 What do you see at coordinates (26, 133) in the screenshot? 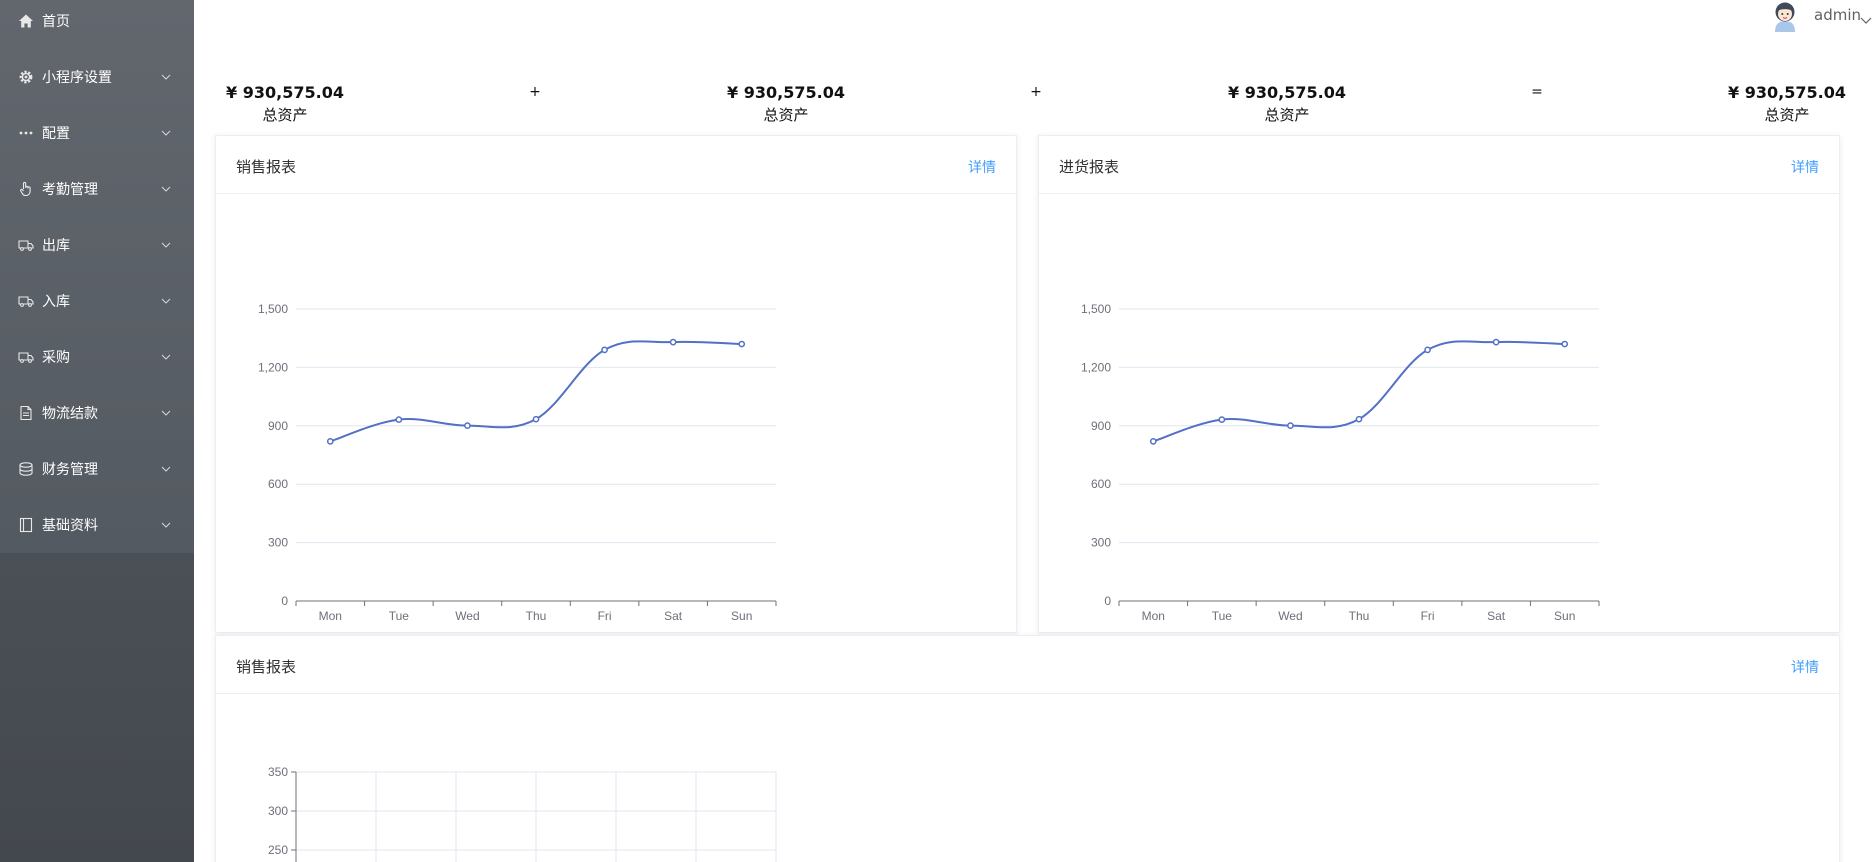
I see `more-dots-icon` at bounding box center [26, 133].